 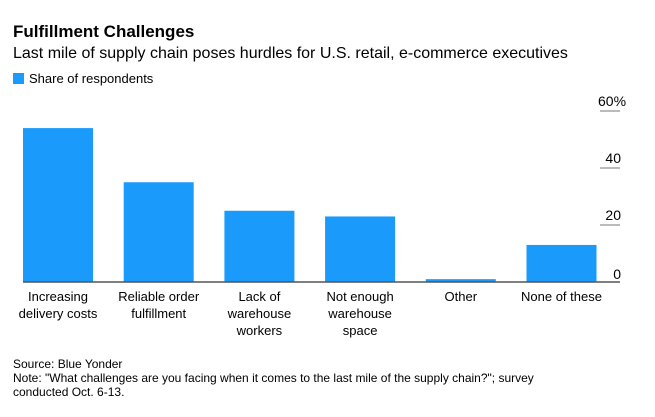 What do you see at coordinates (360, 330) in the screenshot?
I see `x-tick-label: space` at bounding box center [360, 330].